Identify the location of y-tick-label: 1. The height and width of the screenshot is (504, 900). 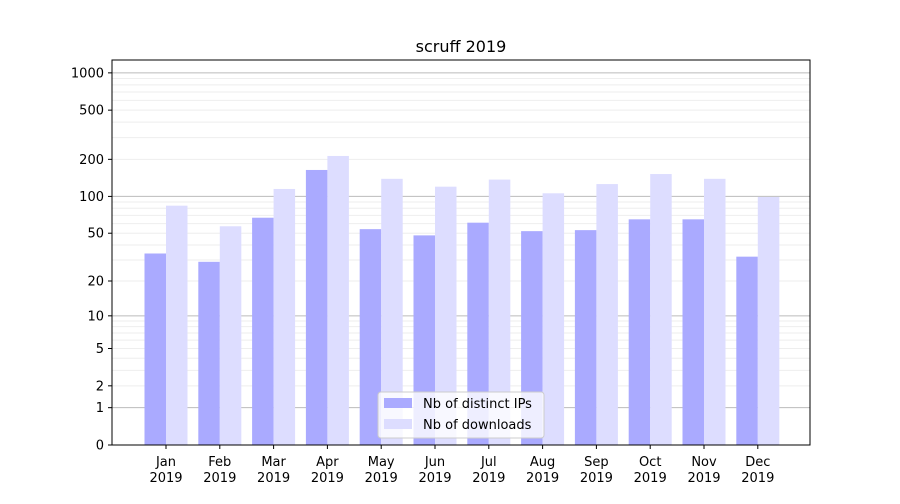
(100, 408).